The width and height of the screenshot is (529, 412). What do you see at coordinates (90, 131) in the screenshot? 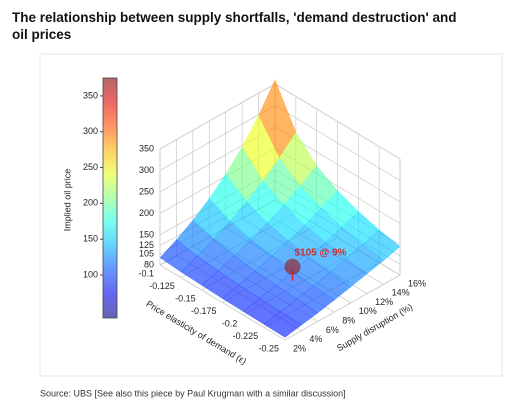
I see `colorbar-tick-label: 300` at bounding box center [90, 131].